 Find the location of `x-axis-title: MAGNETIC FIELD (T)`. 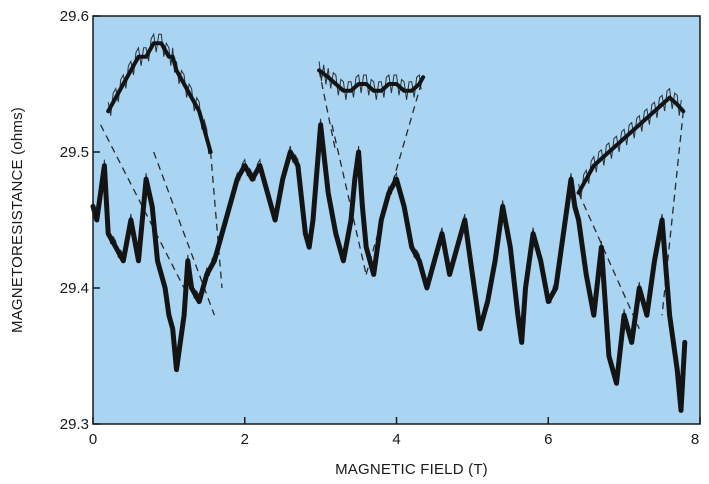

x-axis-title: MAGNETIC FIELD (T) is located at coordinates (411, 469).